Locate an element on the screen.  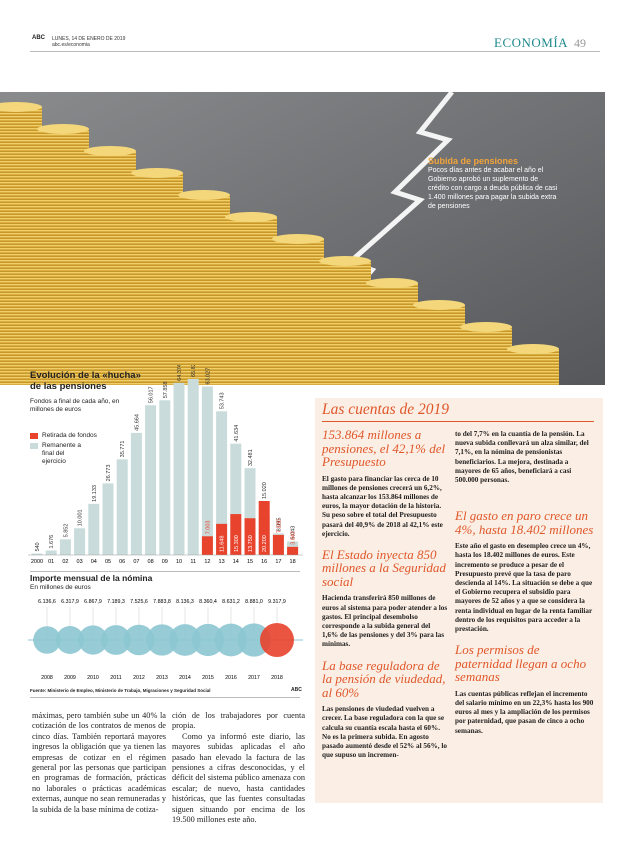
value-label: 1.676 is located at coordinates (52, 542).